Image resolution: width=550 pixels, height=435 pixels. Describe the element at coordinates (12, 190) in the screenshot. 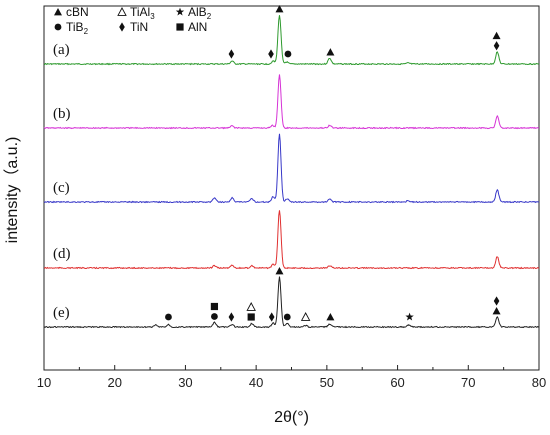

I see `y-axis-title: intensity（a.u.)` at that location.